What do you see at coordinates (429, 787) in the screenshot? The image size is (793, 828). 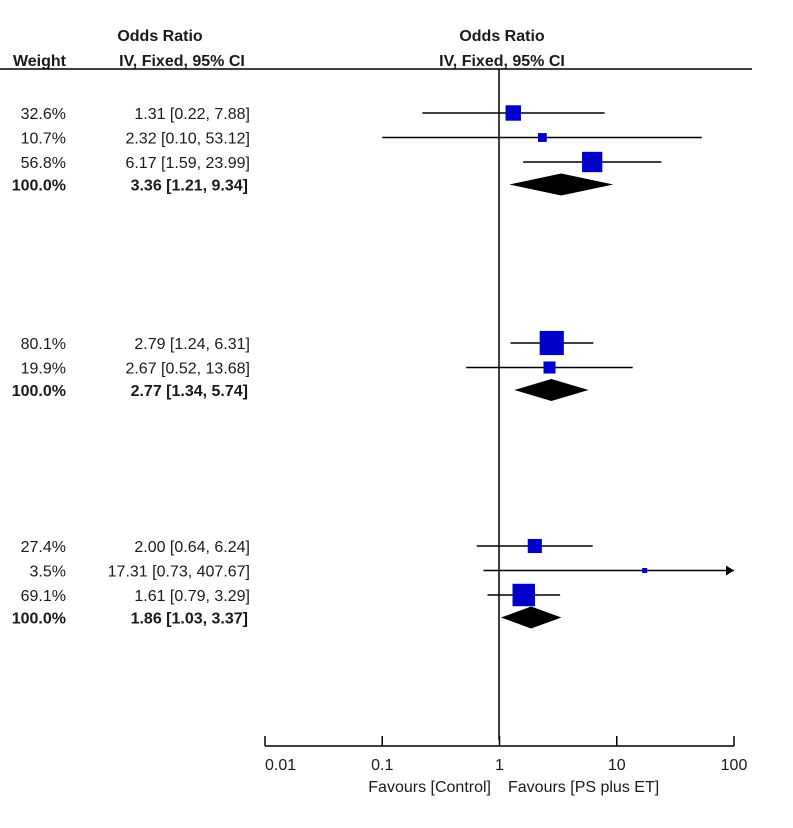 I see `favours-control-label: Favours [Control]` at bounding box center [429, 787].